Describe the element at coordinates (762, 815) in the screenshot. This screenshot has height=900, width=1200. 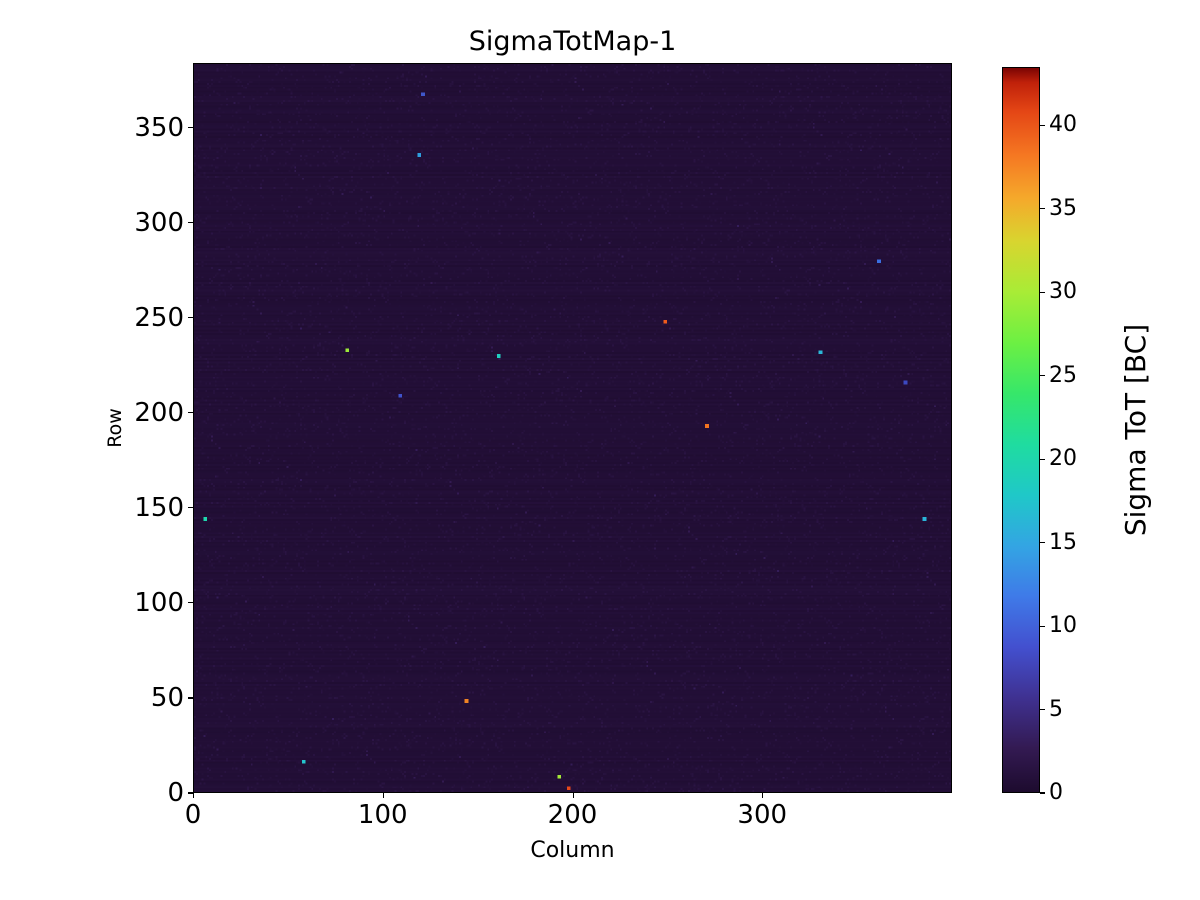
I see `x-tick-label: 300` at that location.